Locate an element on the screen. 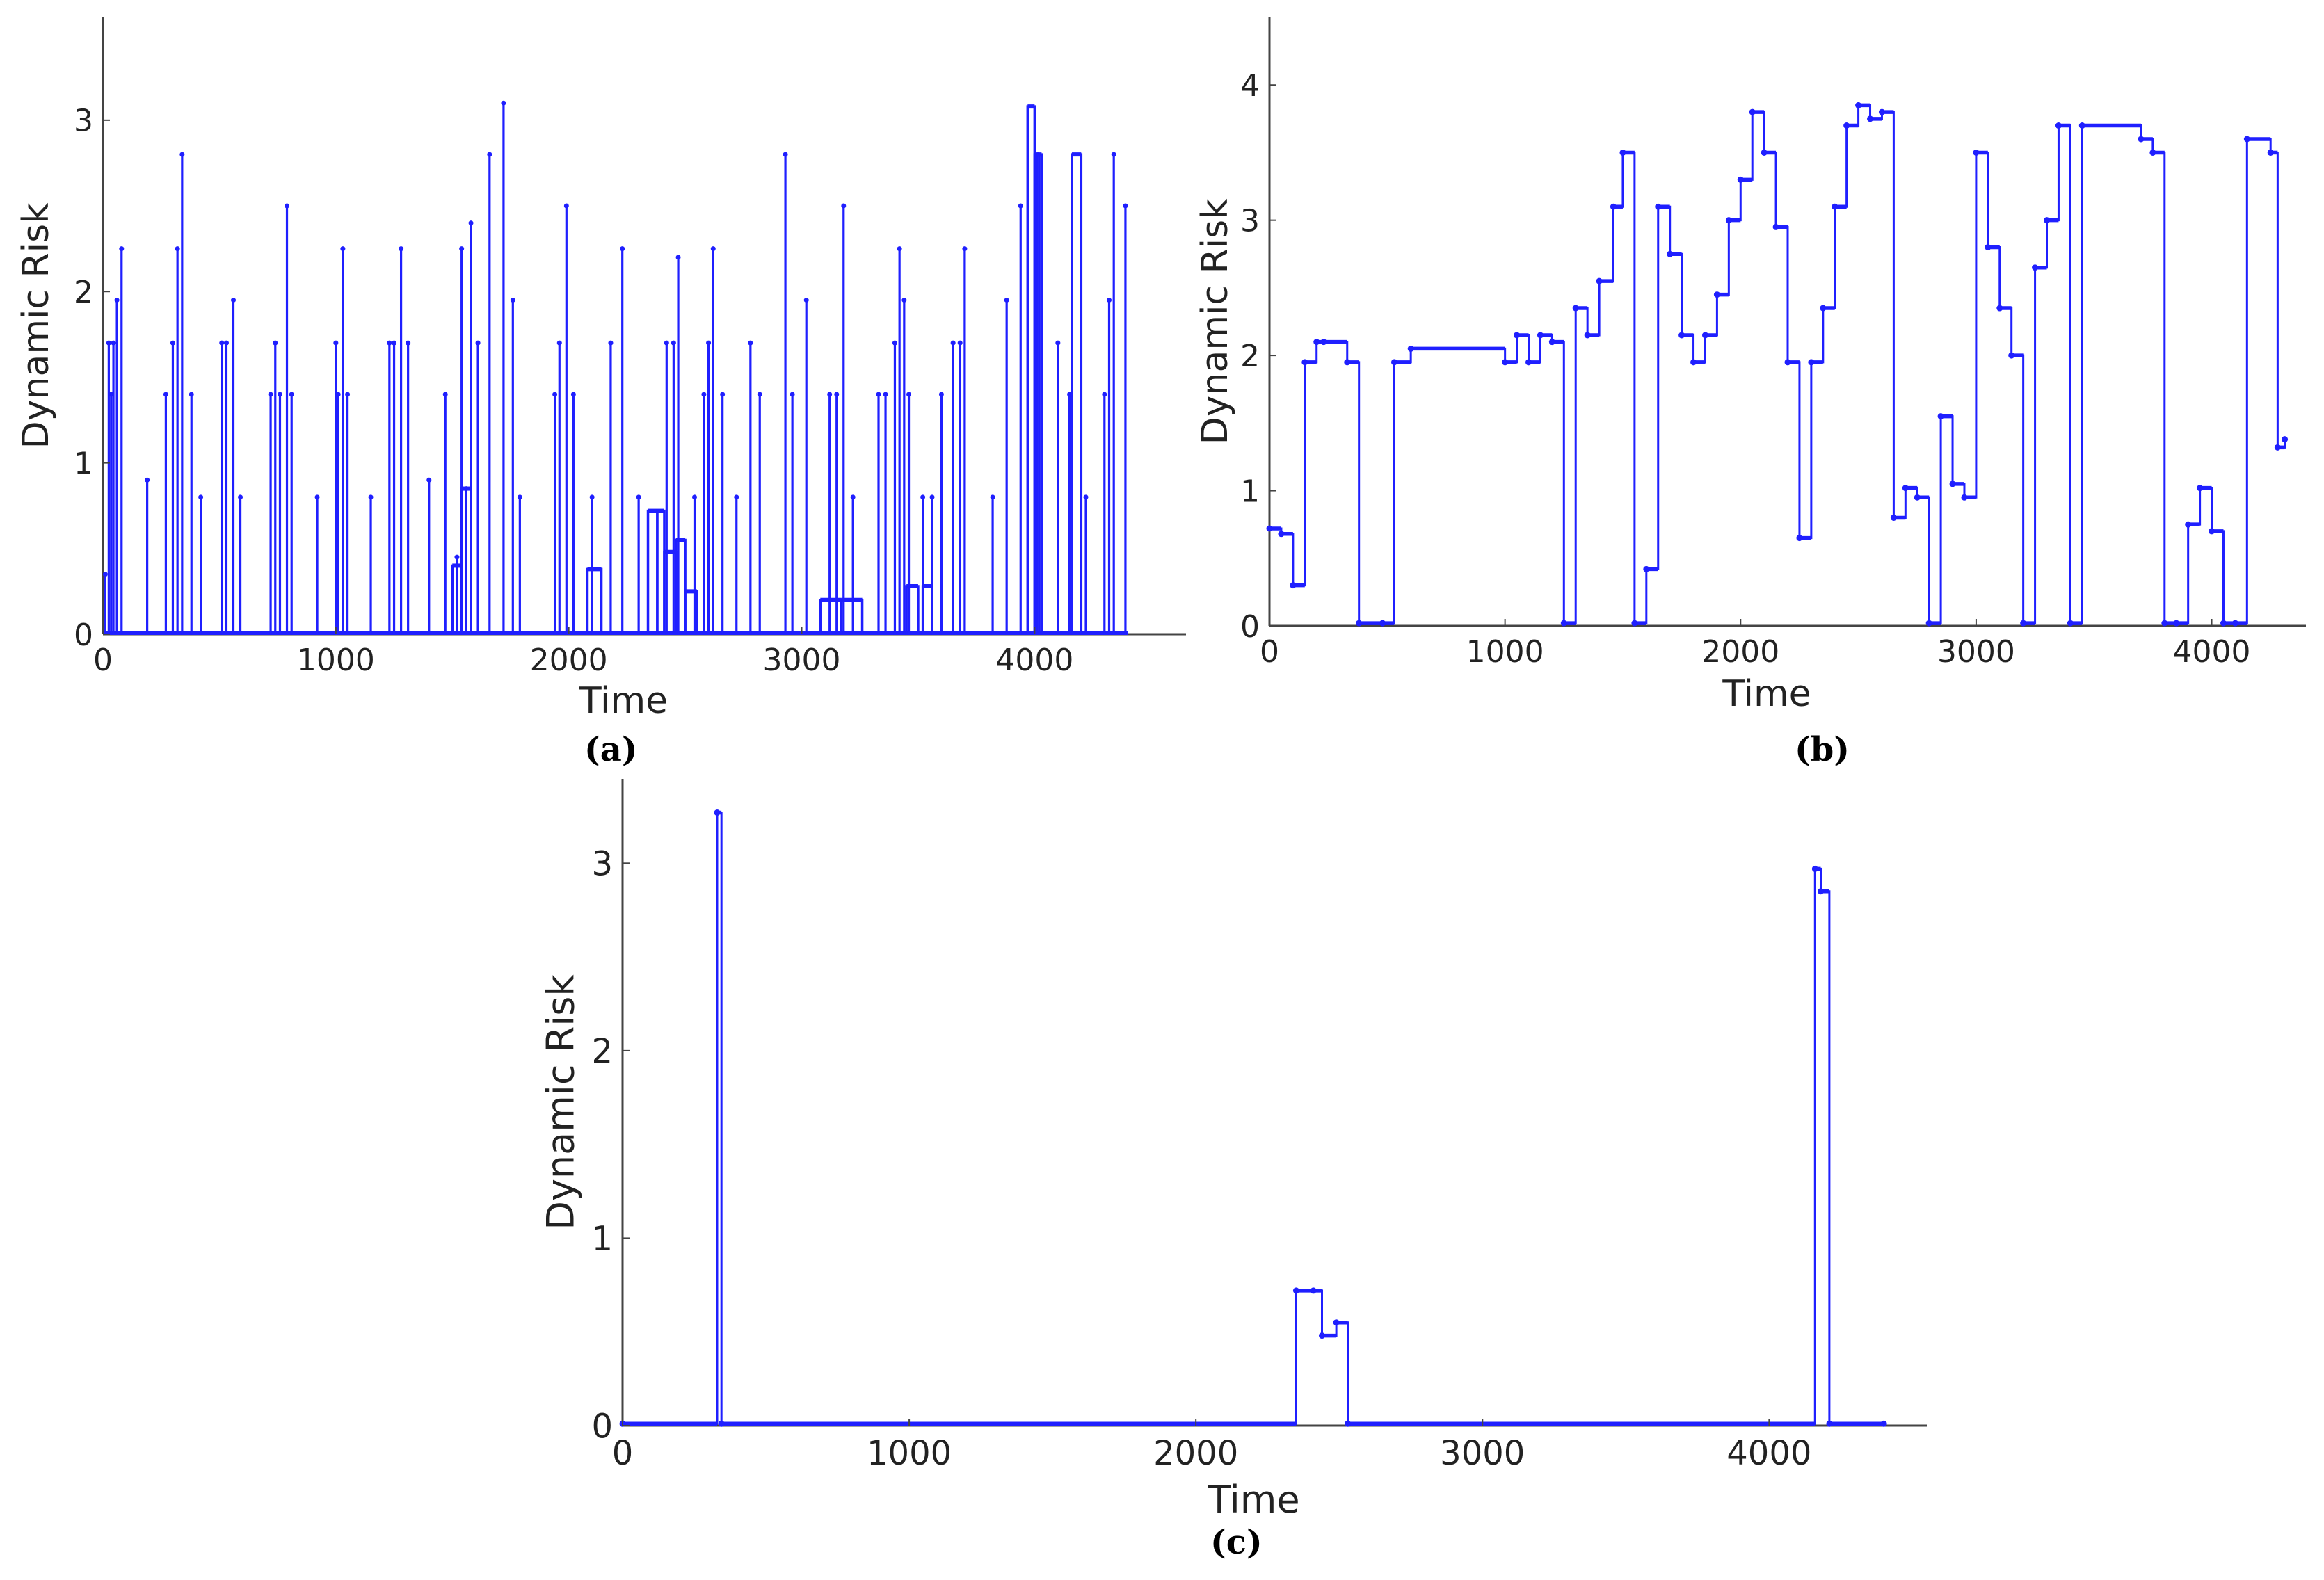 This screenshot has width=2324, height=1580. chart-c-caption: (c) is located at coordinates (1236, 1542).